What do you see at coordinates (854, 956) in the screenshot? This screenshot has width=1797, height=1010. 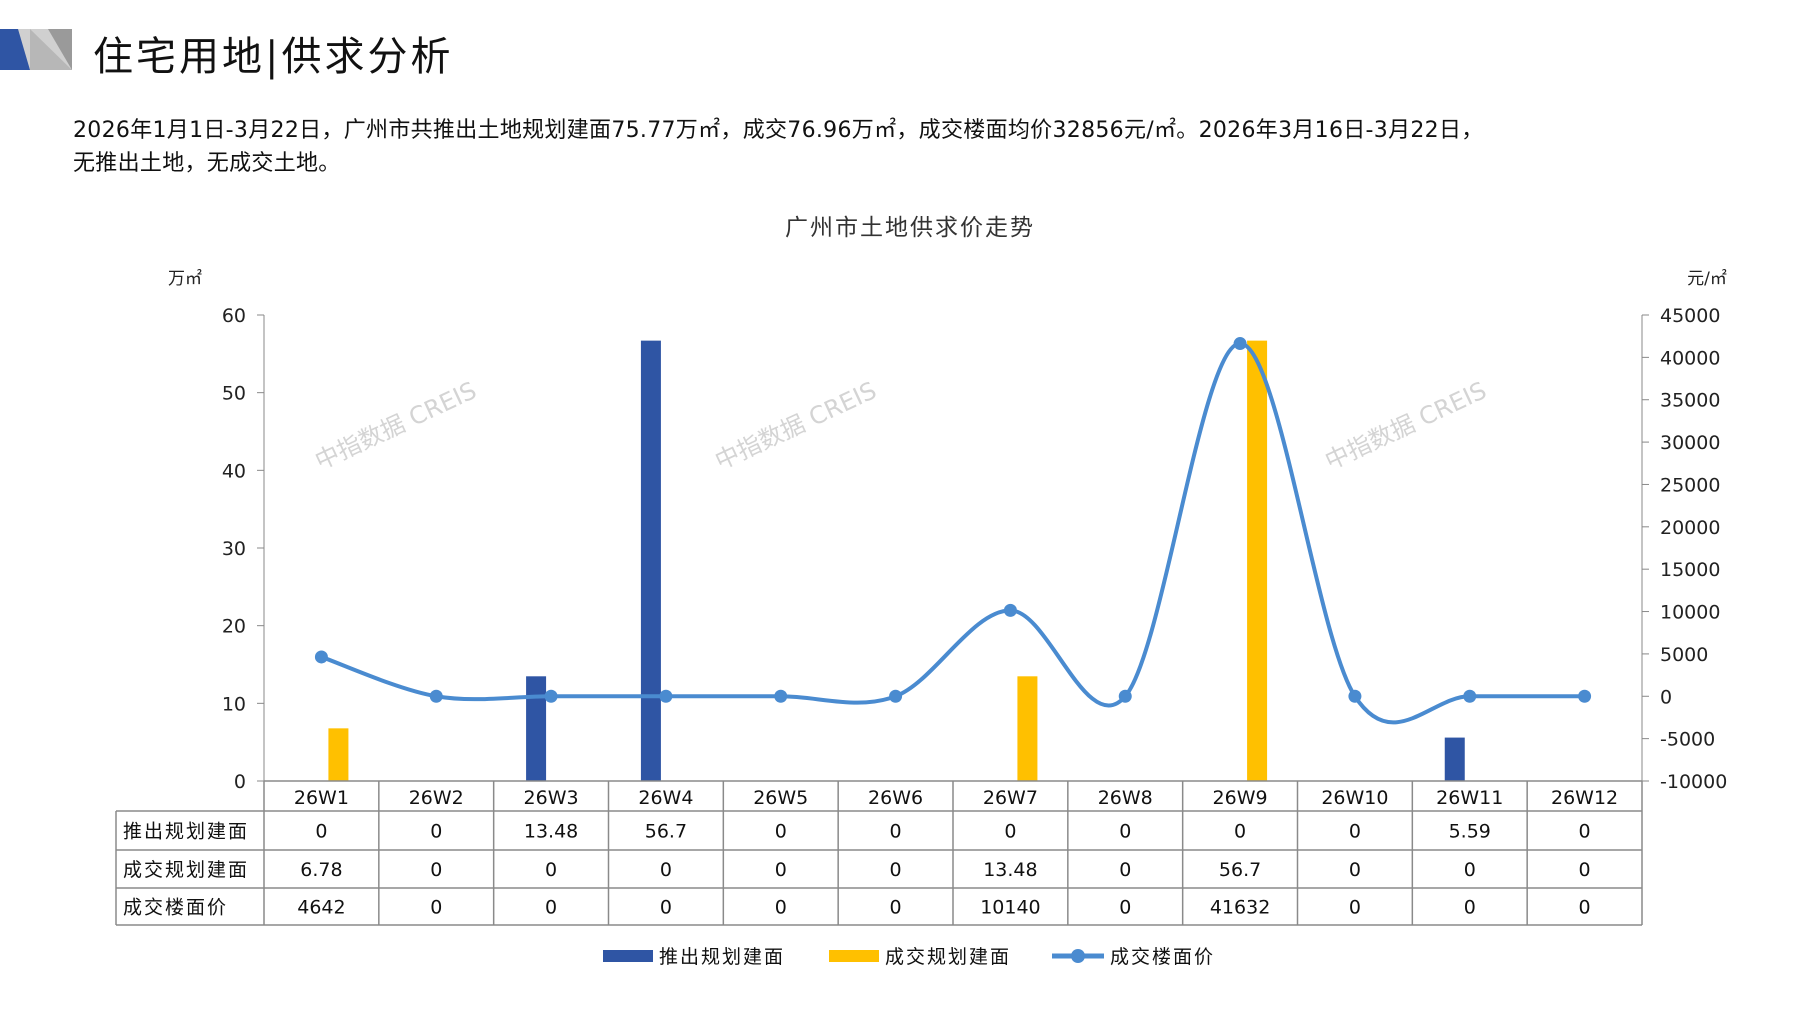 I see `legend-swatch-deal` at bounding box center [854, 956].